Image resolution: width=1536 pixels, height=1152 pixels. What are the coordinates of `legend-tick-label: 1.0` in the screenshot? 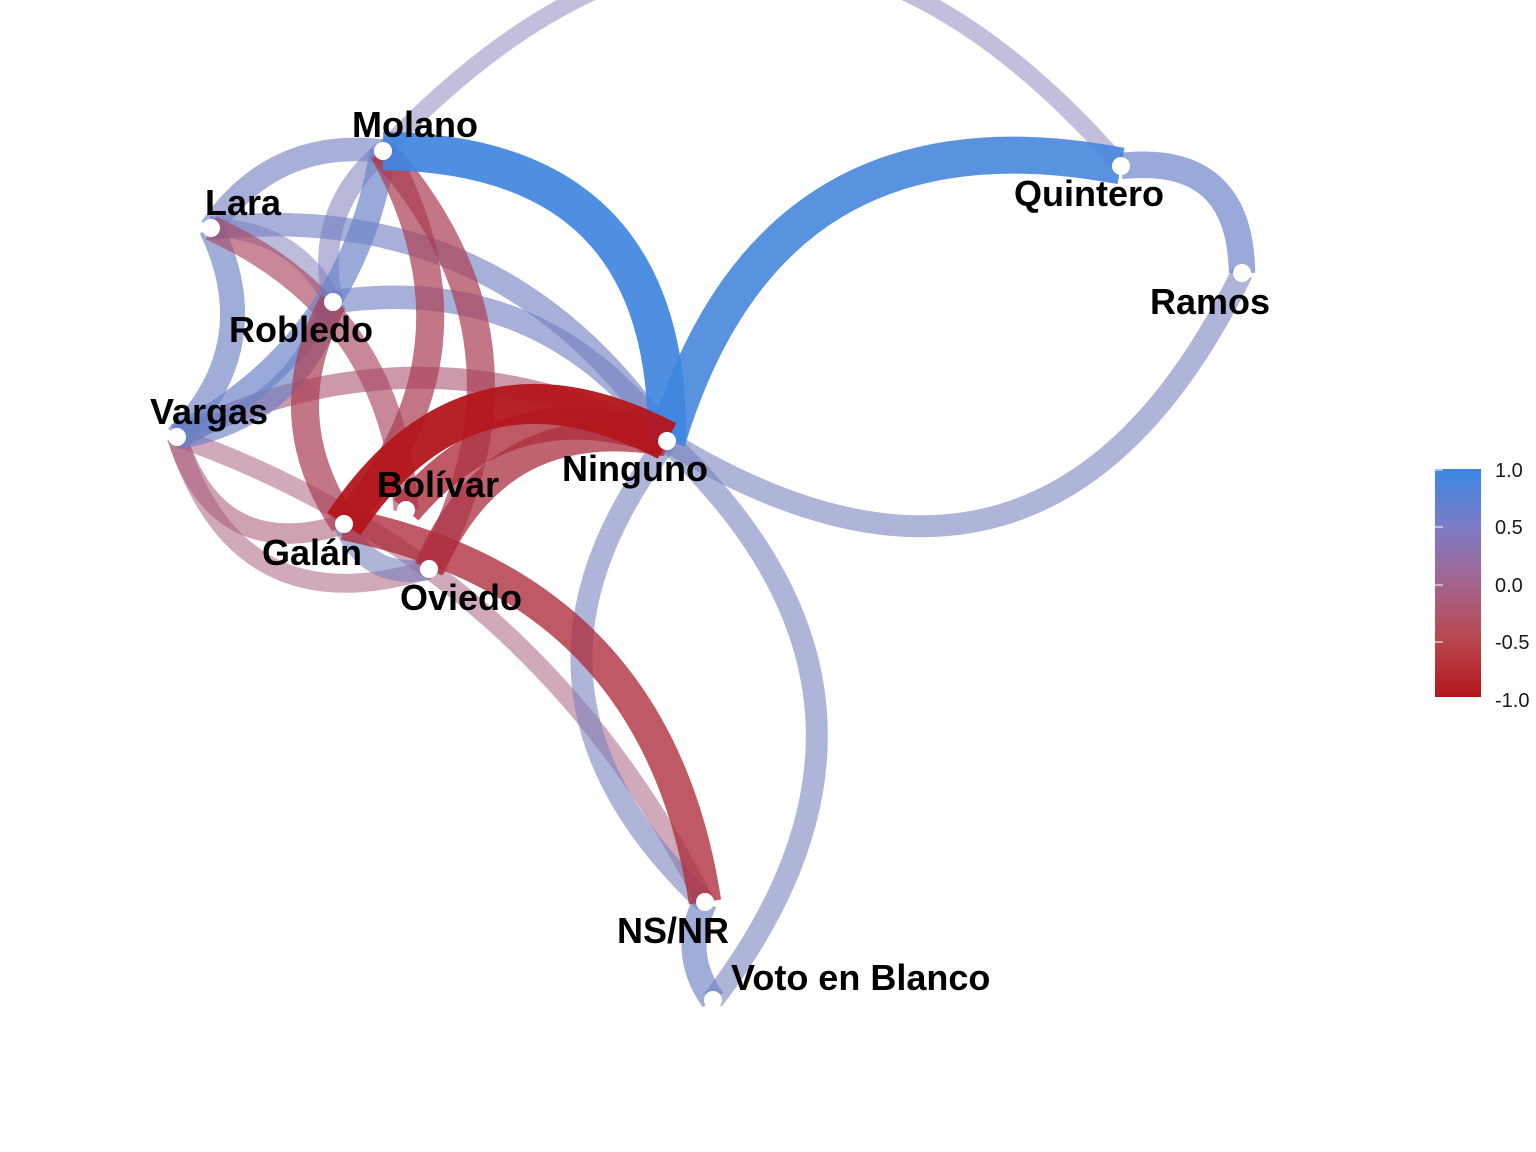 It's located at (1509, 471).